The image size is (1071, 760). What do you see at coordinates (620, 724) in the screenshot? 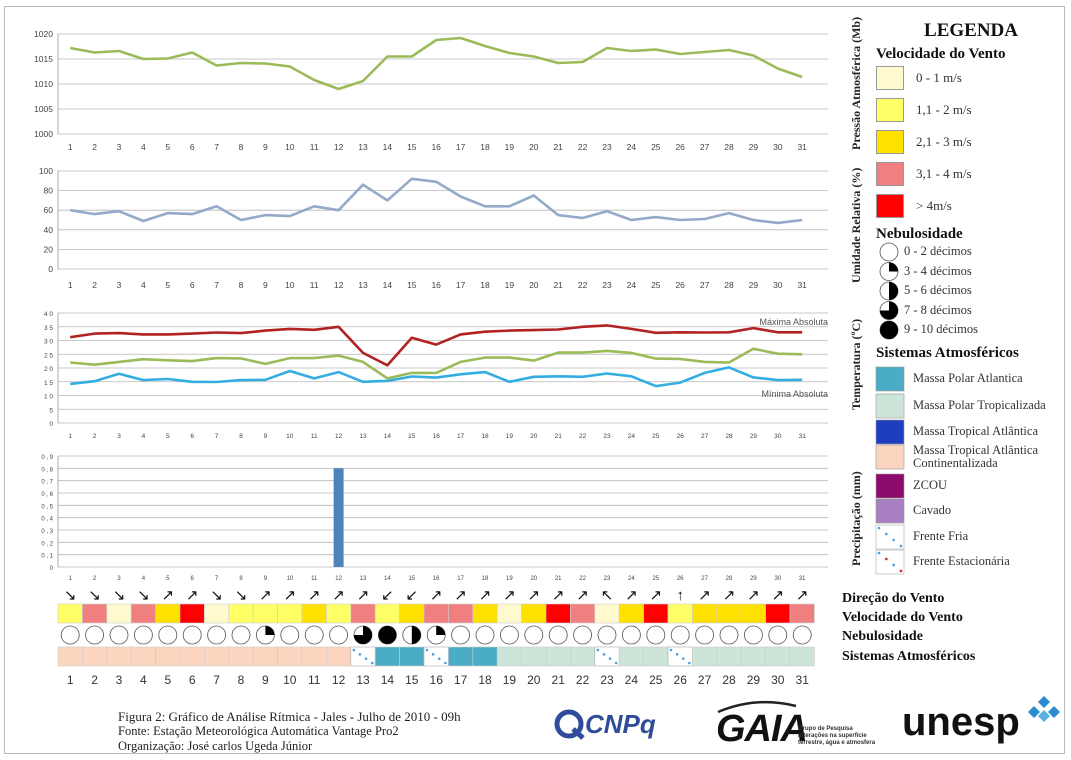
I see `cnpq-wordmark: CNPq` at bounding box center [620, 724].